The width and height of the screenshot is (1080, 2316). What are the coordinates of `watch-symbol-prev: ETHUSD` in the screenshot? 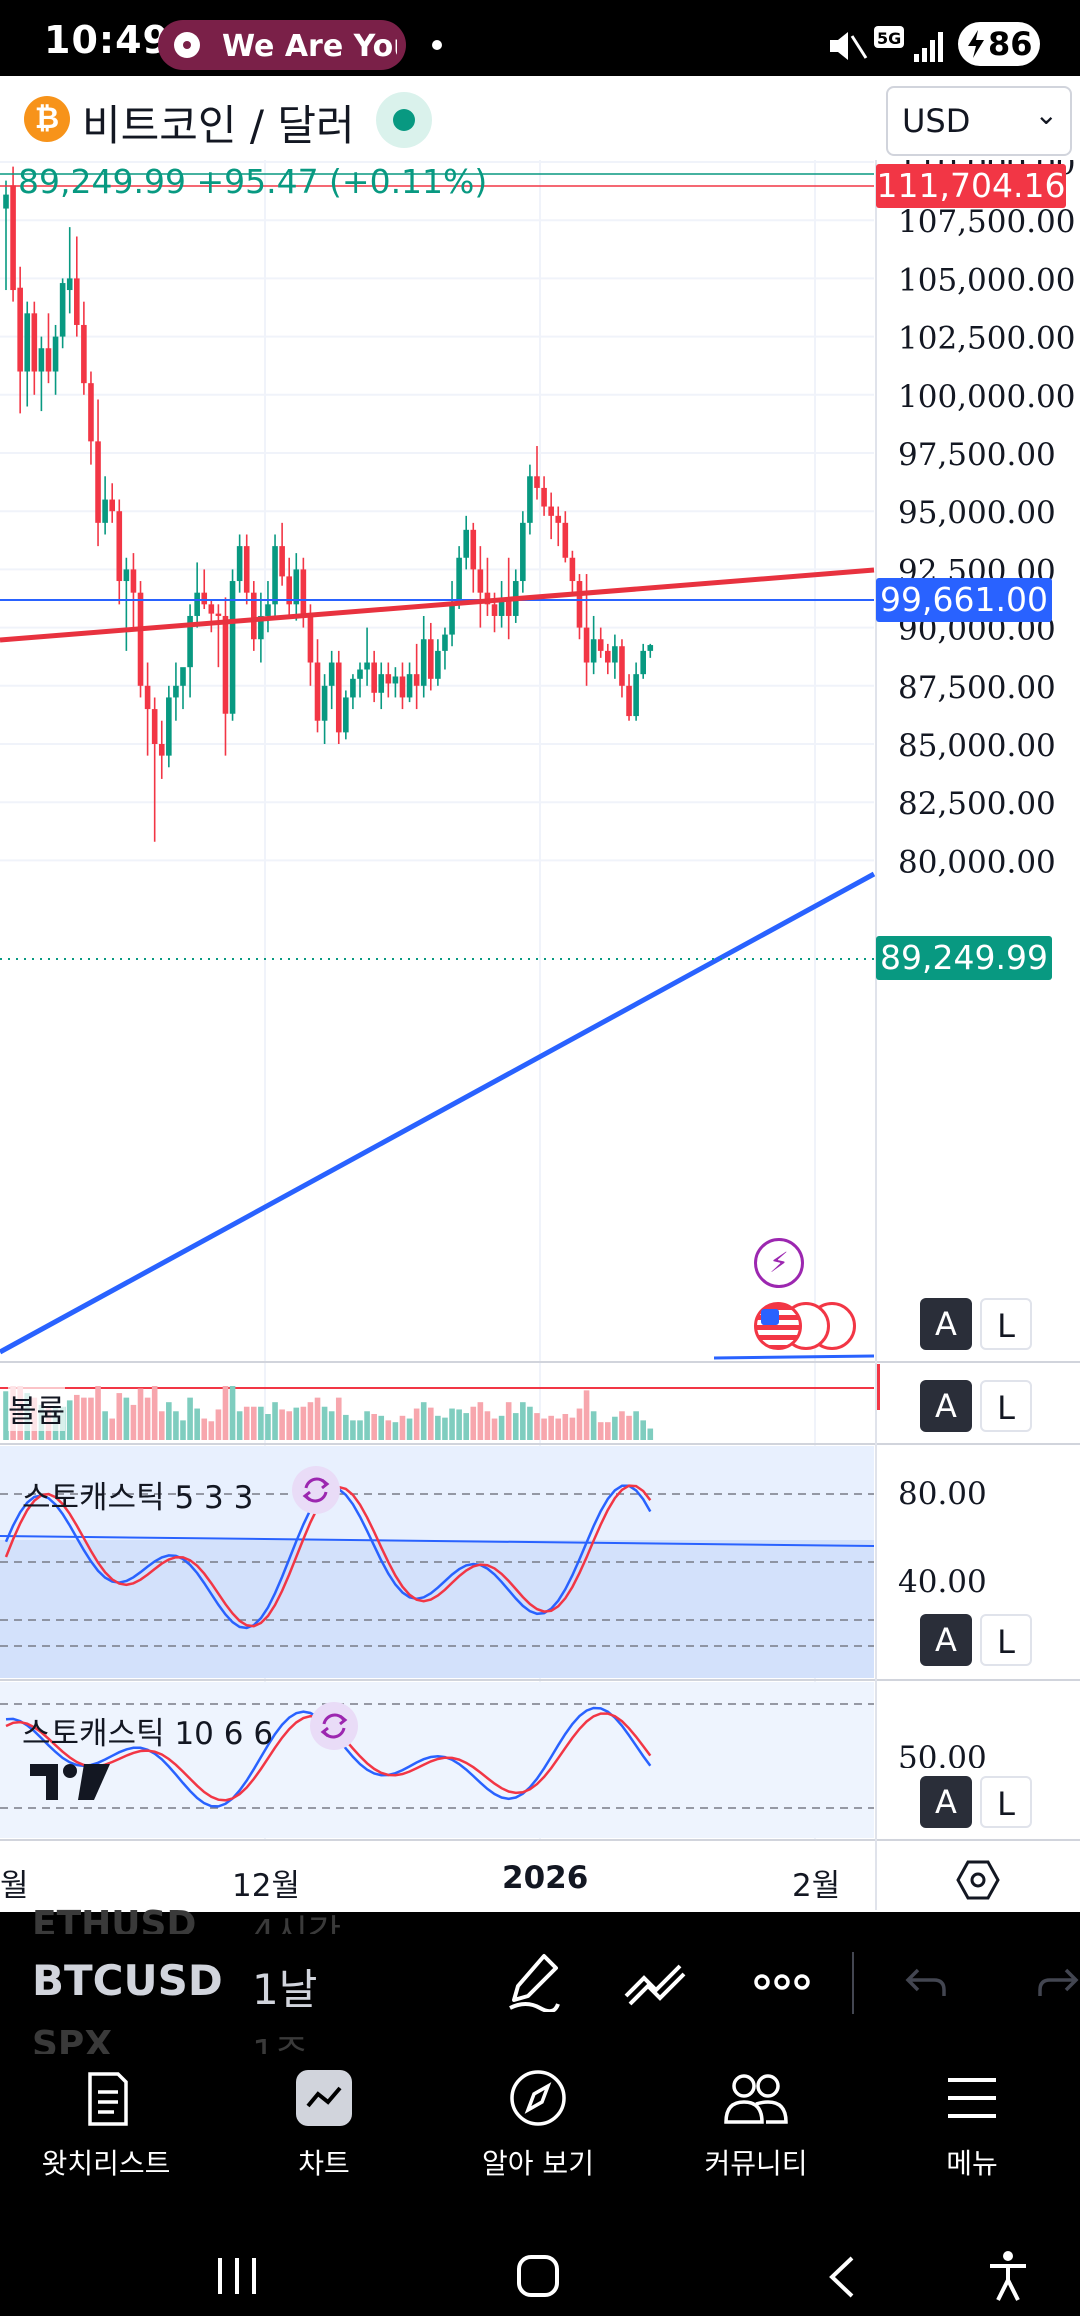 It's located at (114, 1919).